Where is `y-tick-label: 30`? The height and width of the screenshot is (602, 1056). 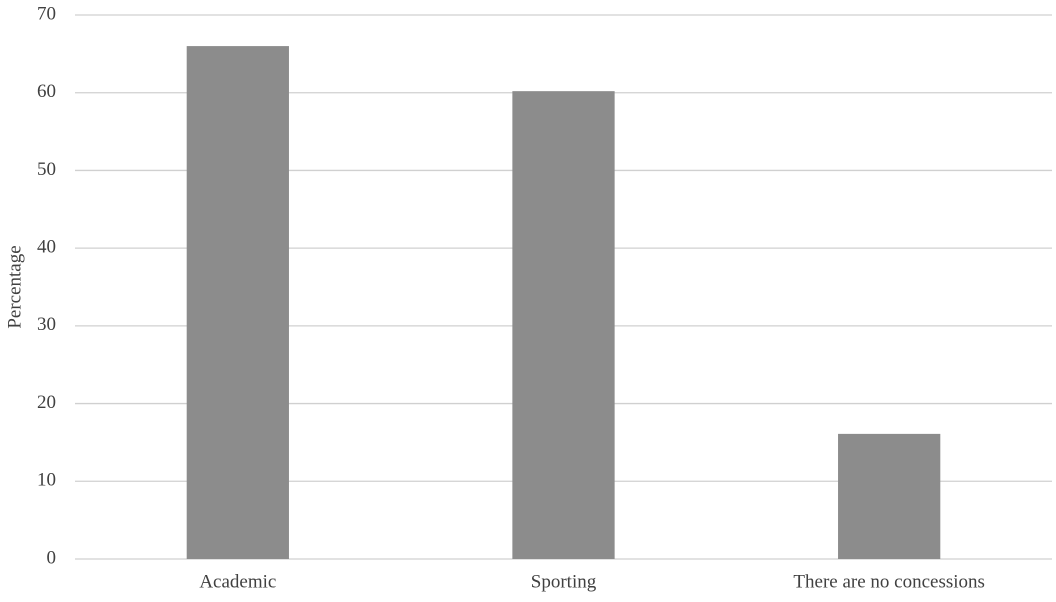
y-tick-label: 30 is located at coordinates (46, 324).